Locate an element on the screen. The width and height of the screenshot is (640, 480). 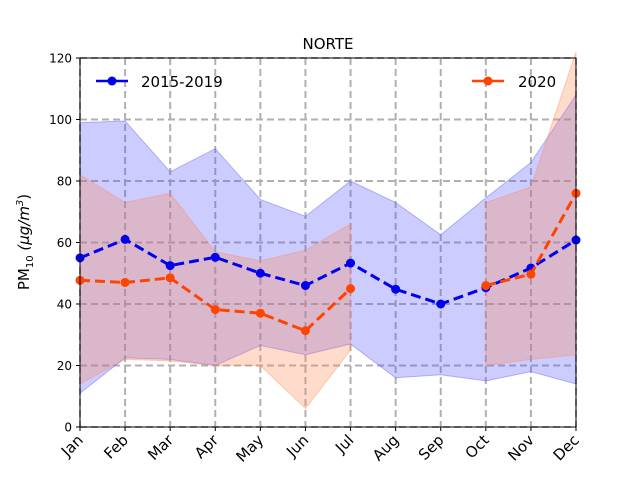
point-2015-2019-feb is located at coordinates (125, 239).